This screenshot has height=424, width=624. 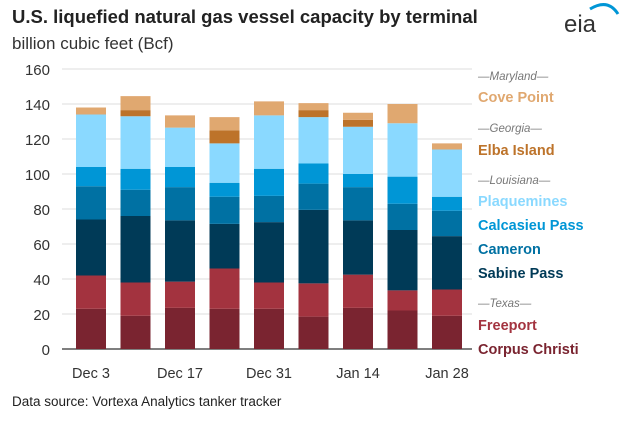 I want to click on chart-subtitle: billion cubic feet (Bcf), so click(x=93, y=43).